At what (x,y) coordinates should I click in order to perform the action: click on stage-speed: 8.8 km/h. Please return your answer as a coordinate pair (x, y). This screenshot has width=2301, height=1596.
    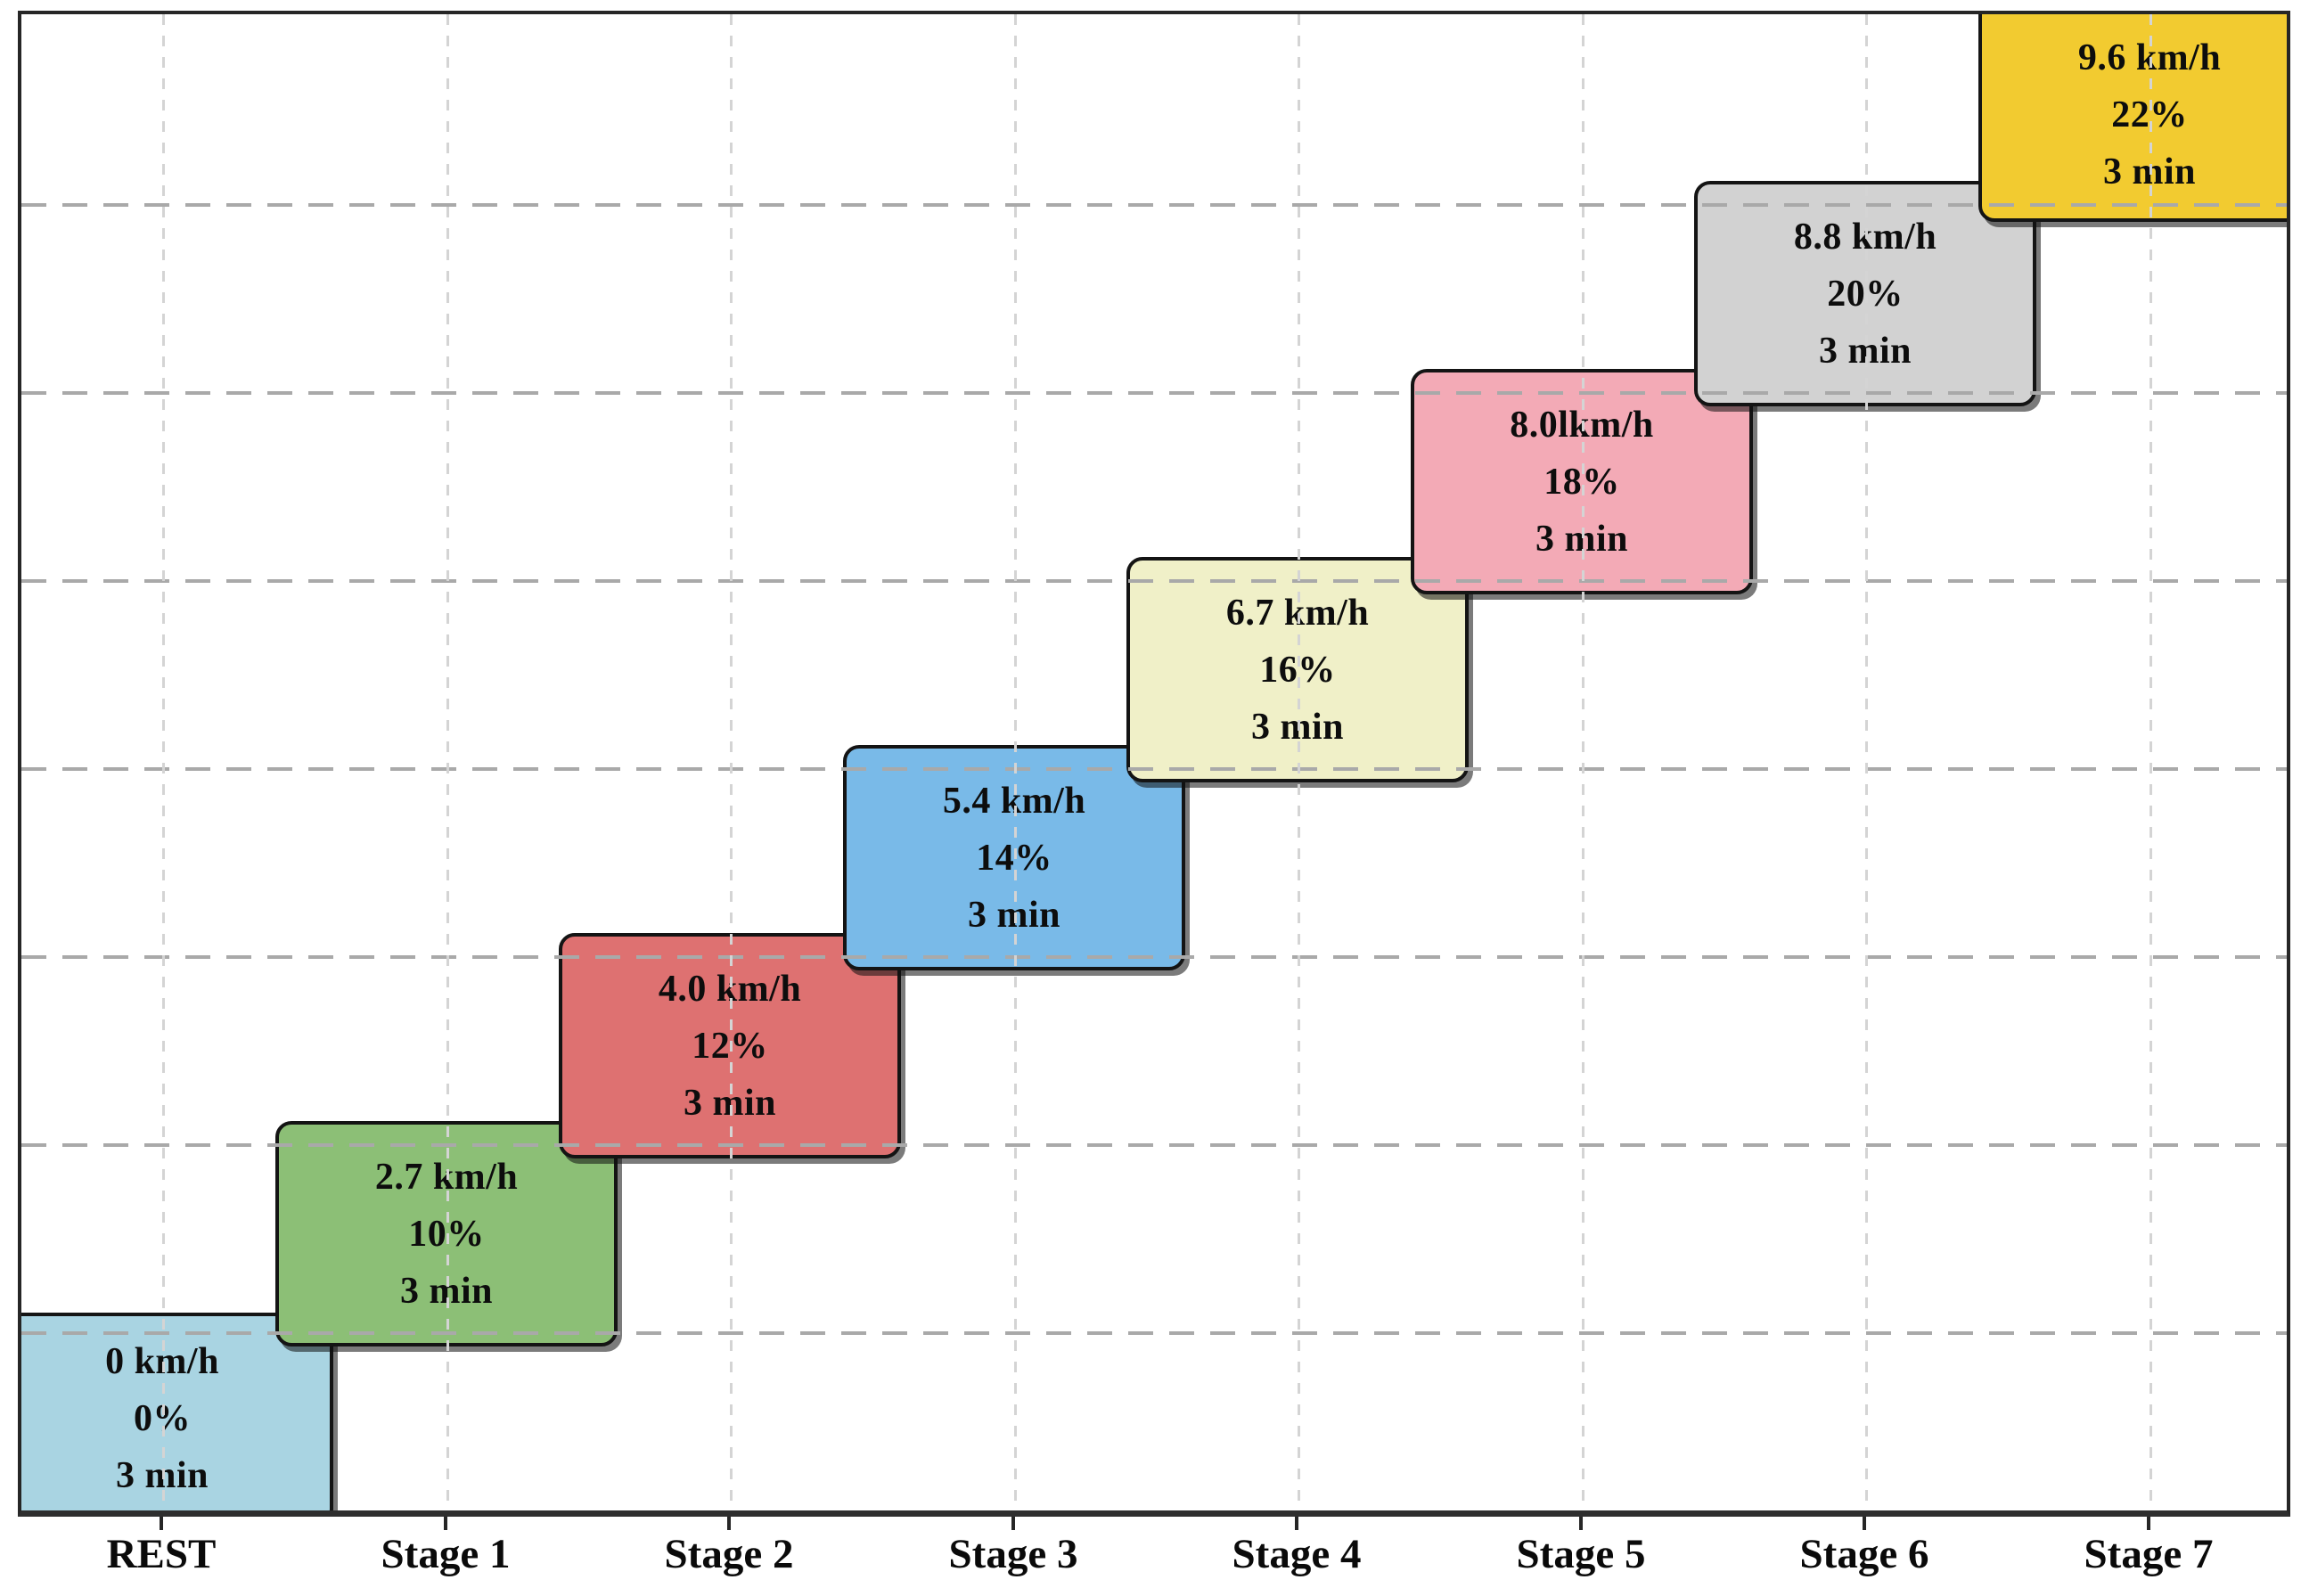
    Looking at the image, I should click on (1865, 237).